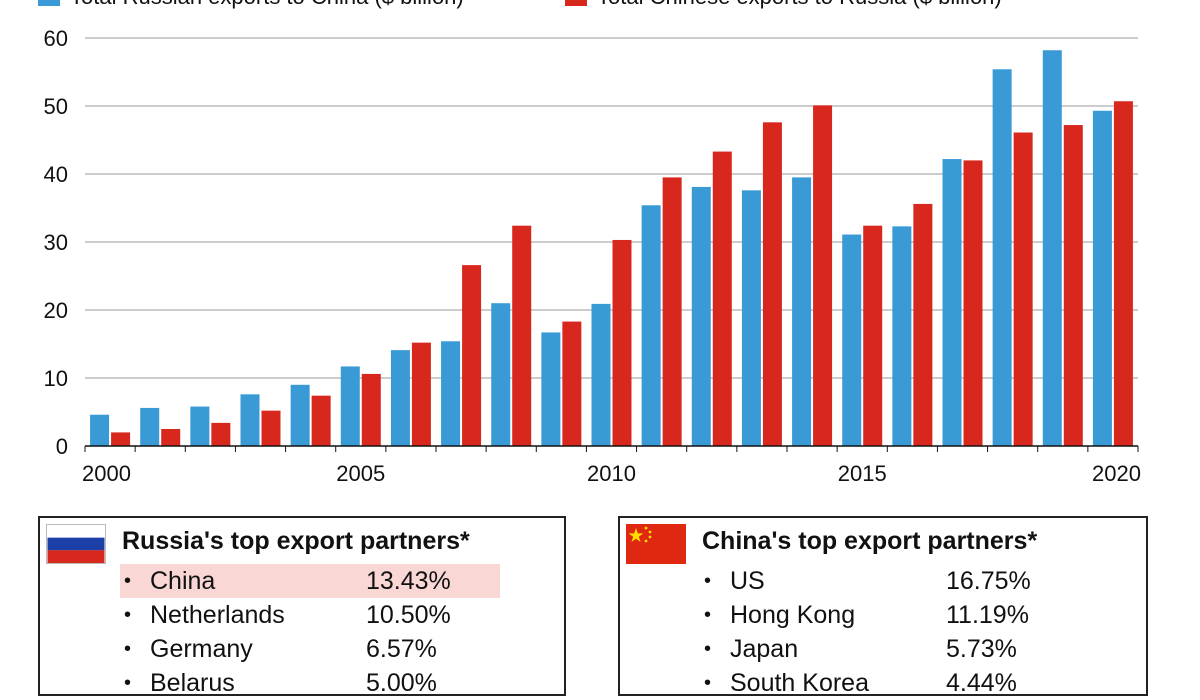  What do you see at coordinates (49, 3) in the screenshot?
I see `legend-swatch-russia` at bounding box center [49, 3].